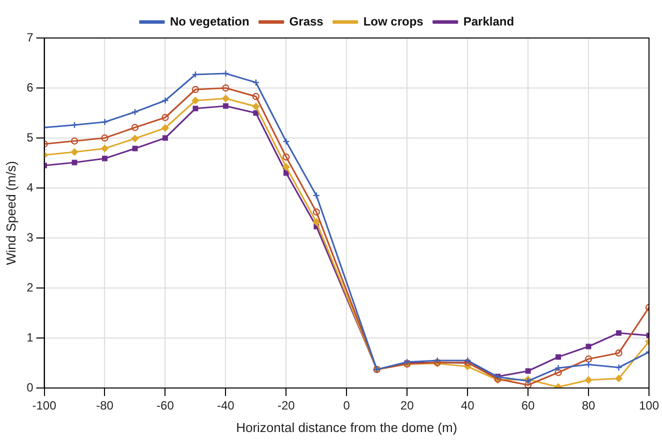  I want to click on legend-label: Low crops, so click(393, 21).